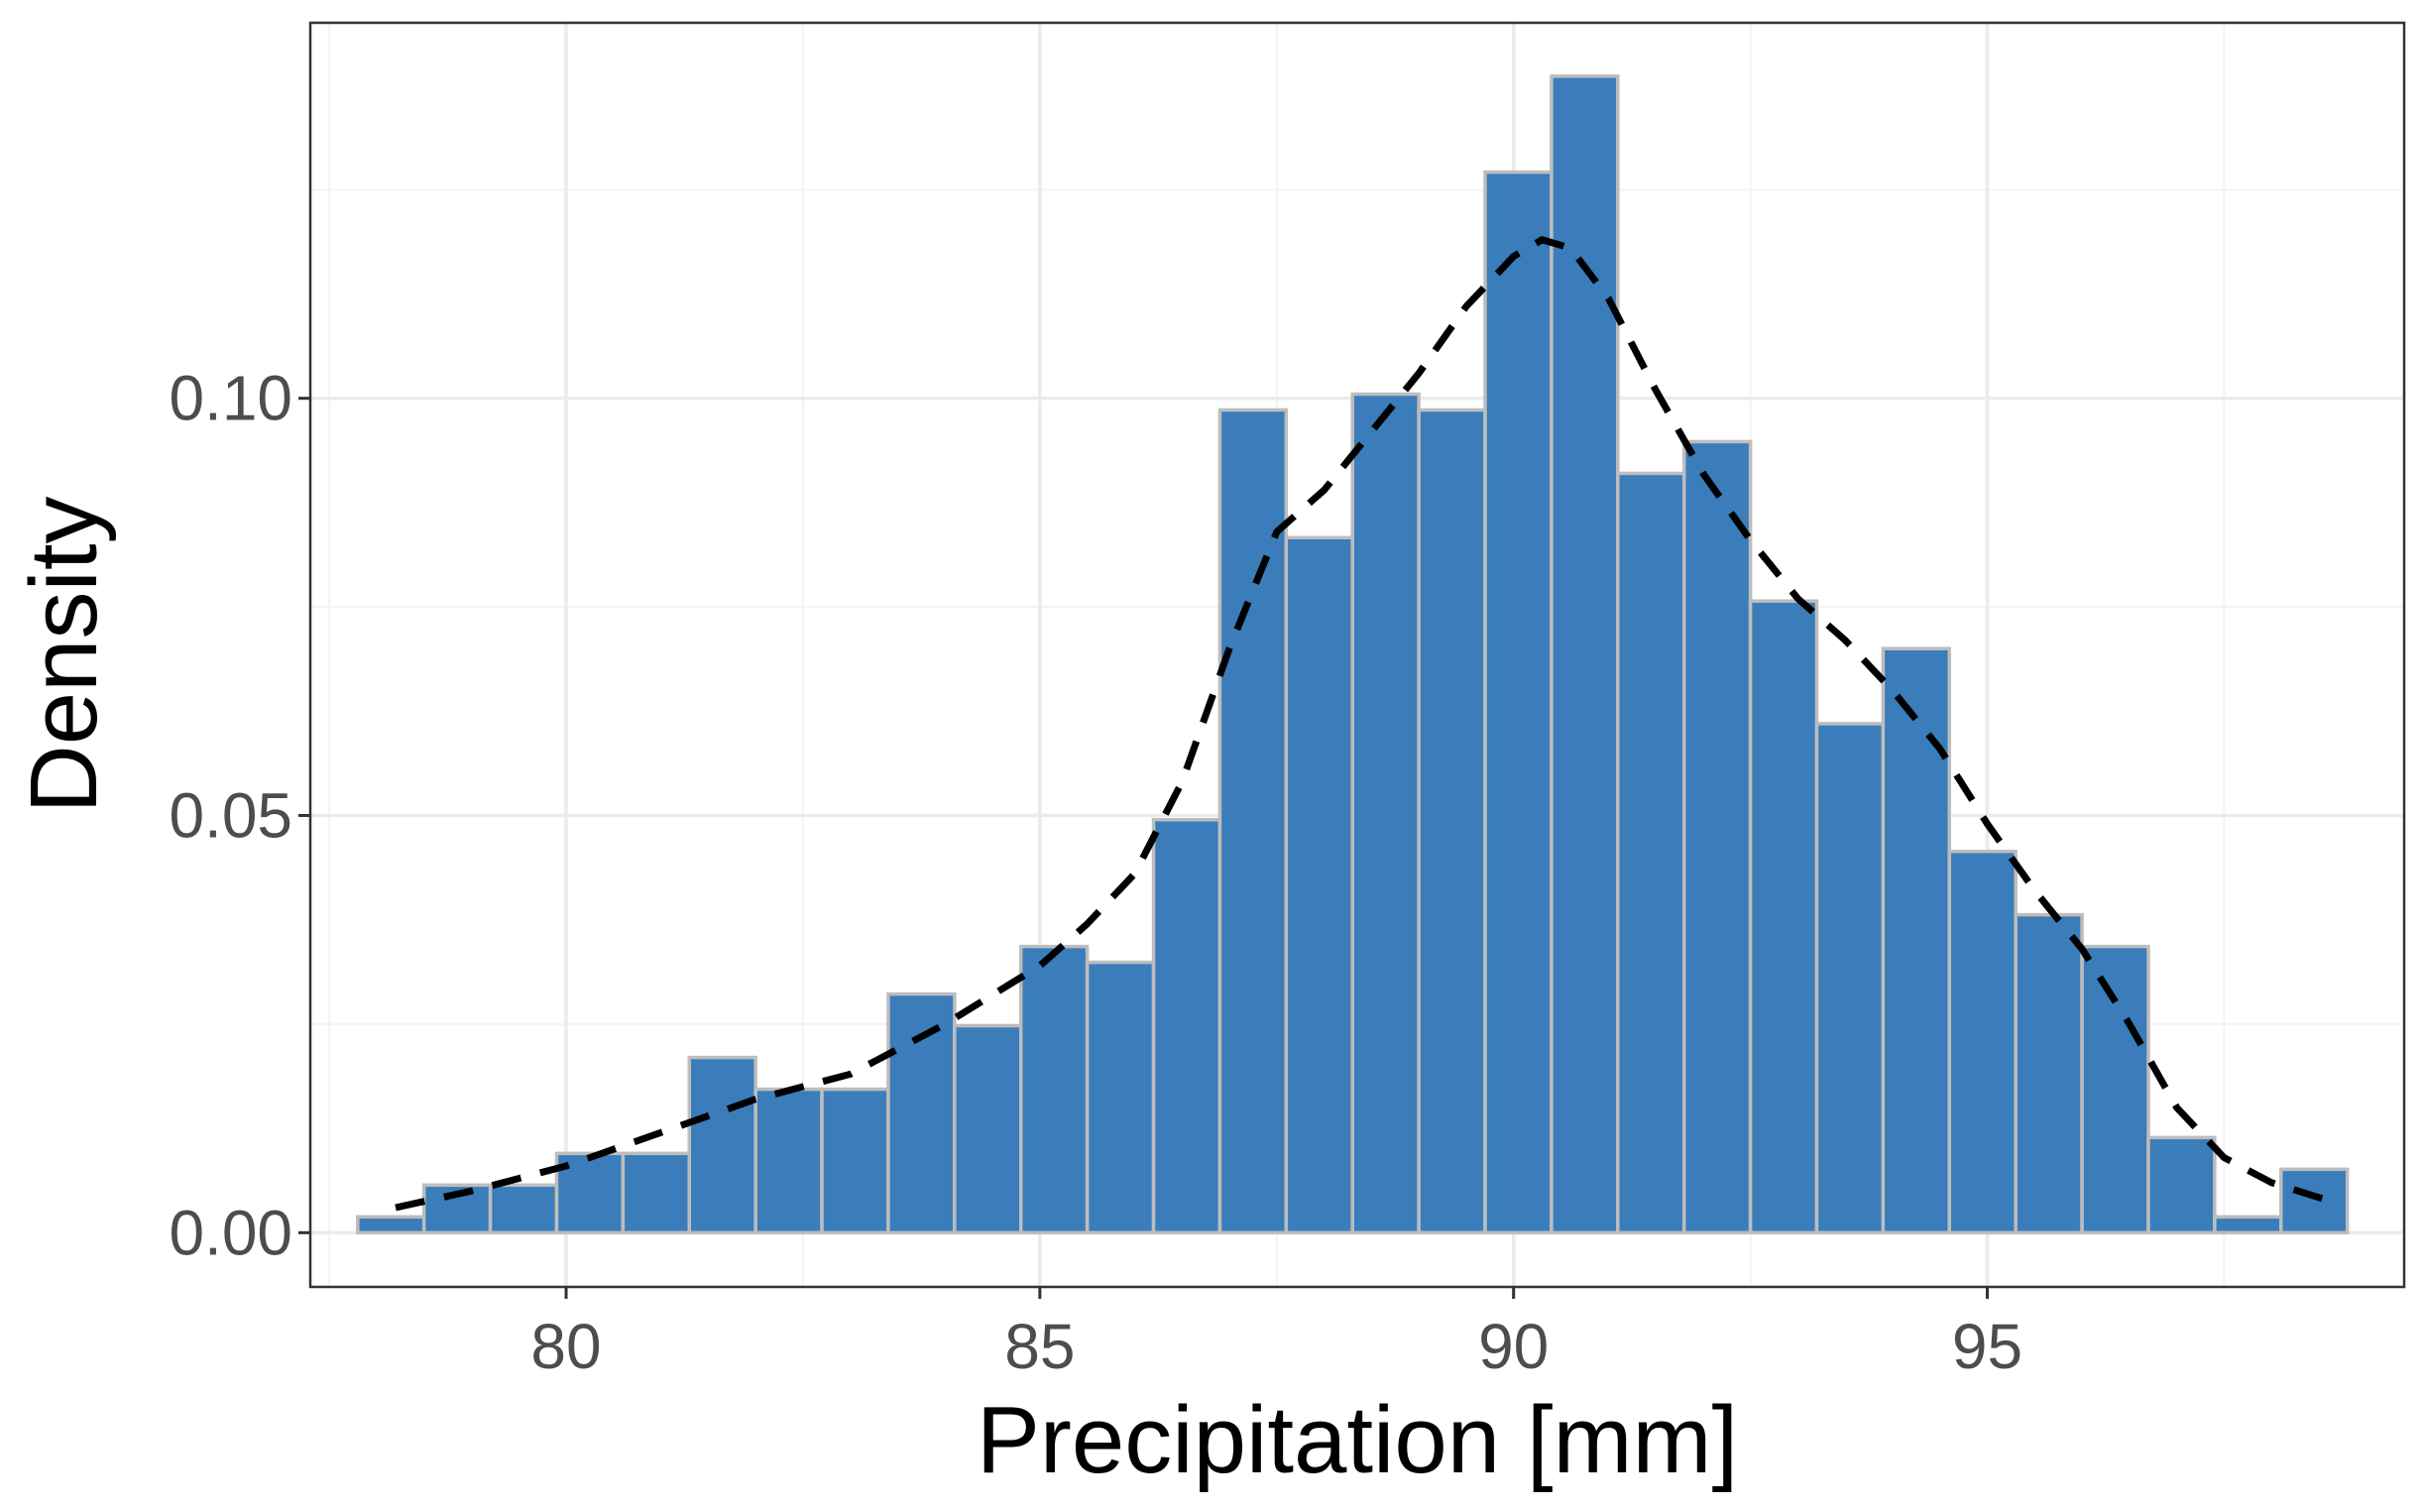  I want to click on x-tick-label-2: 90, so click(1513, 1346).